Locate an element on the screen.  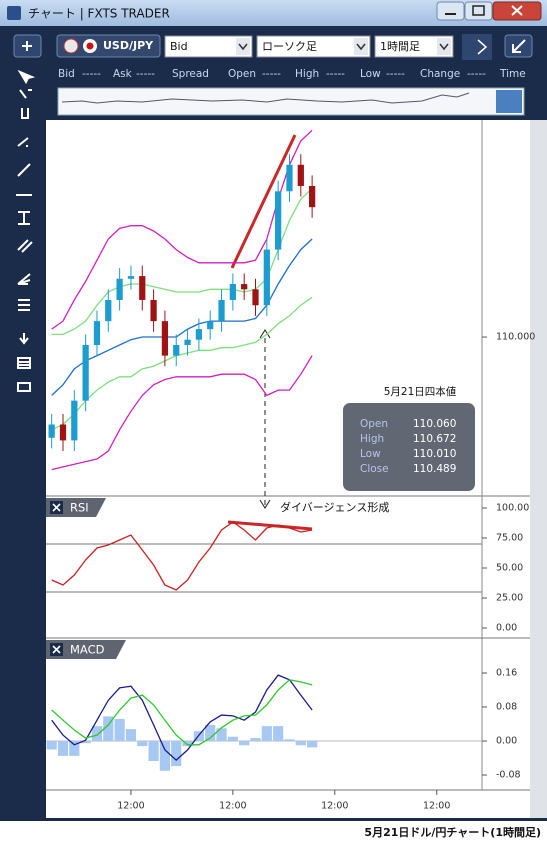
panel-toggle-icon is located at coordinates (482, 47).